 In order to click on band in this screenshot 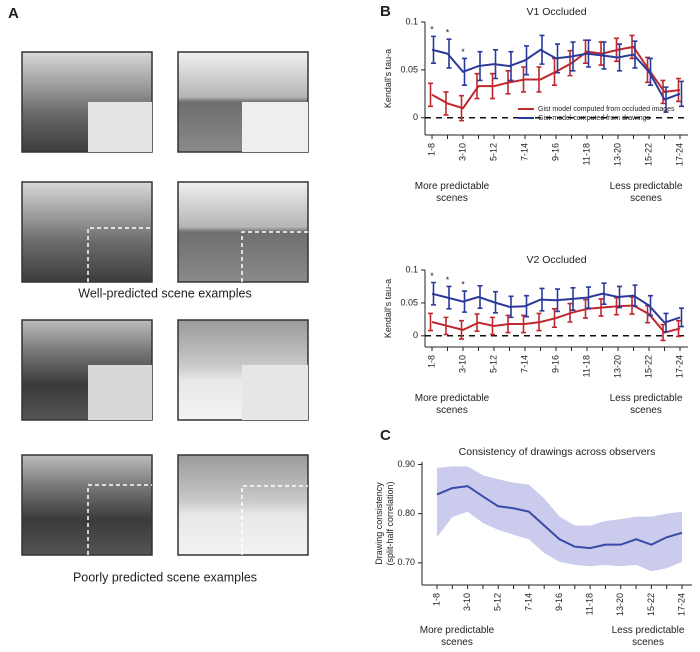, I will do `click(559, 519)`.